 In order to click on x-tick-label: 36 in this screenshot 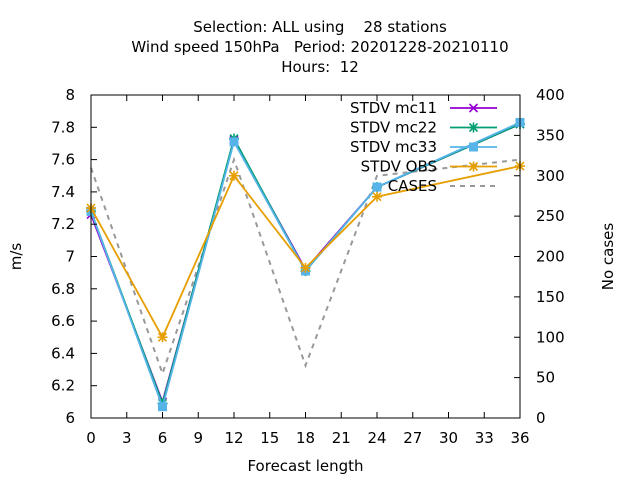, I will do `click(519, 438)`.